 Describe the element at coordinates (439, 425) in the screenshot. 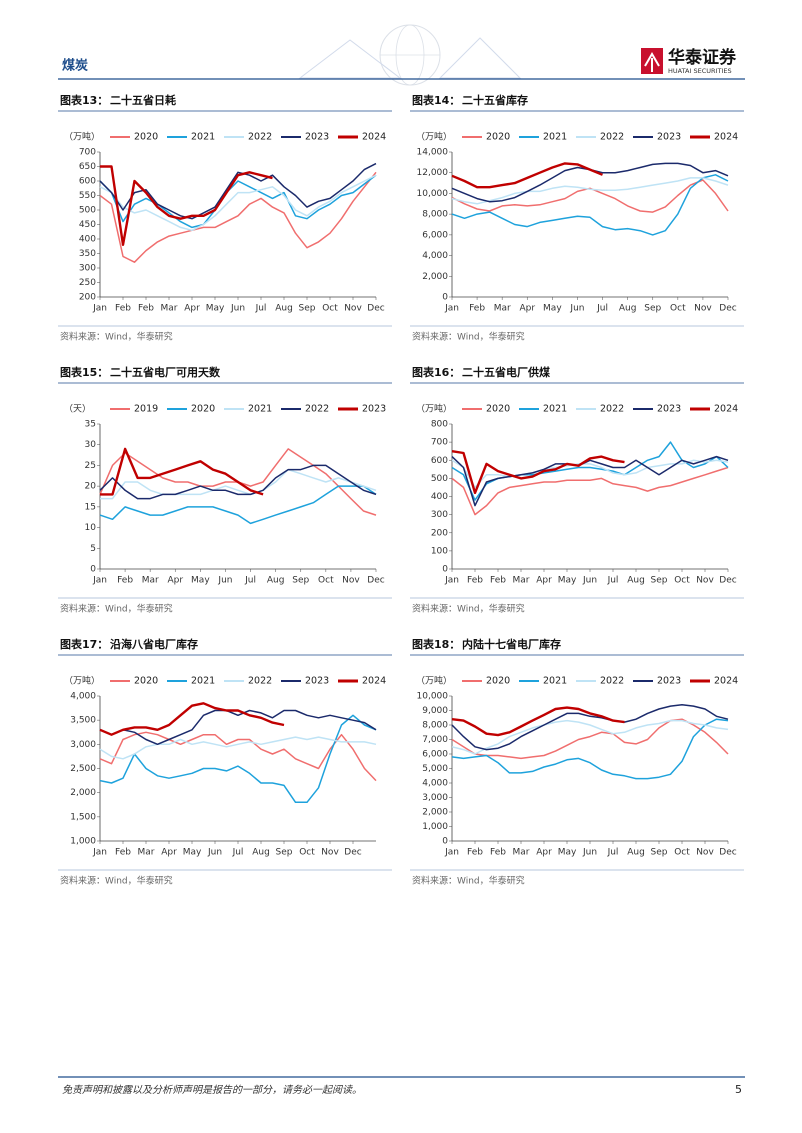

I see `y-tick-label: 800` at that location.